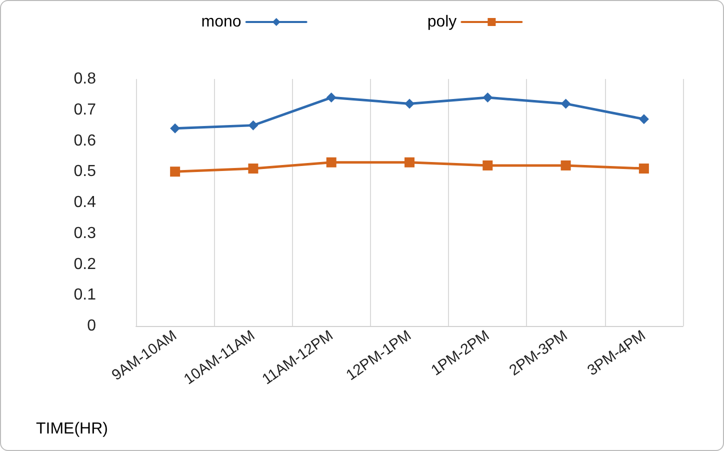 This screenshot has width=724, height=451. Describe the element at coordinates (85, 233) in the screenshot. I see `y-tick-label: 0.3` at that location.